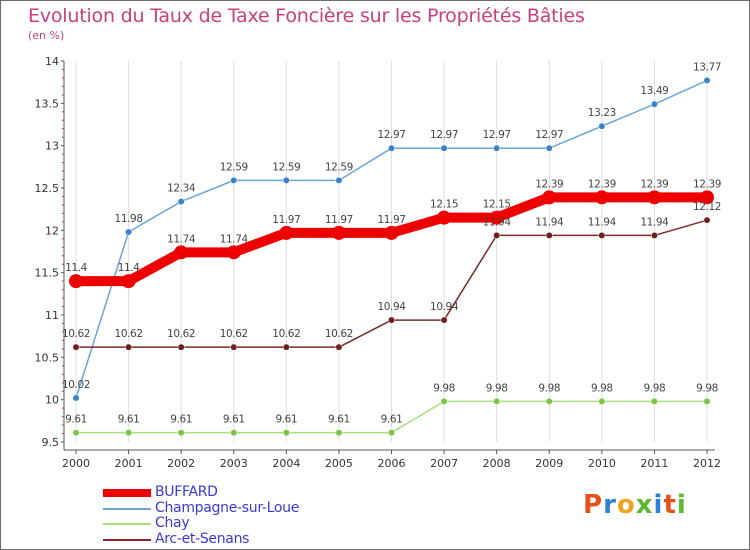  Describe the element at coordinates (654, 463) in the screenshot. I see `x-tick-label: 2011` at that location.